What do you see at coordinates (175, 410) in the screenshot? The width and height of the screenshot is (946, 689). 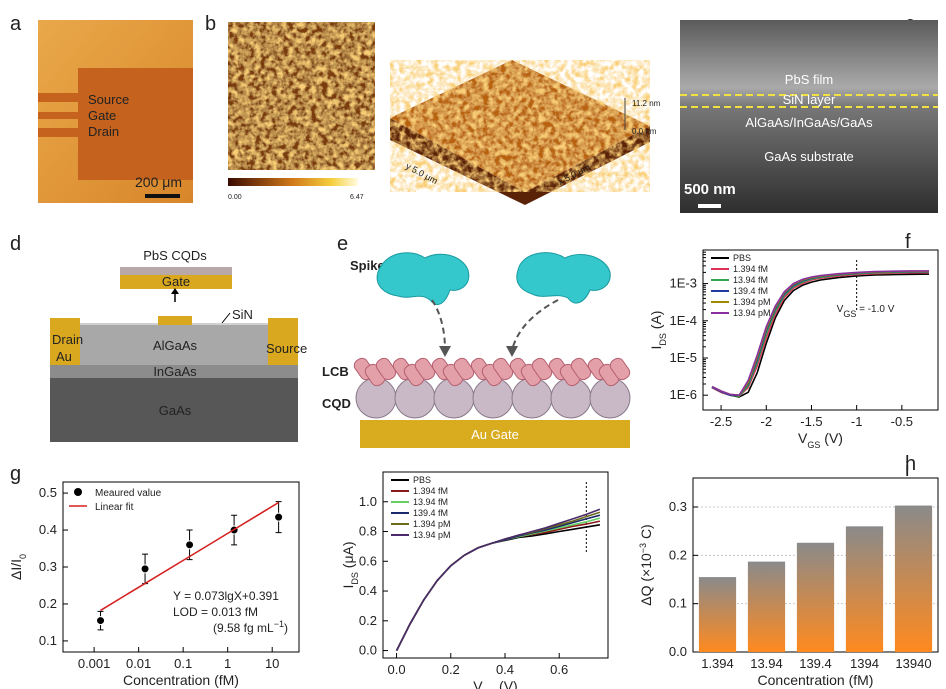 I see `label: GaAs` at bounding box center [175, 410].